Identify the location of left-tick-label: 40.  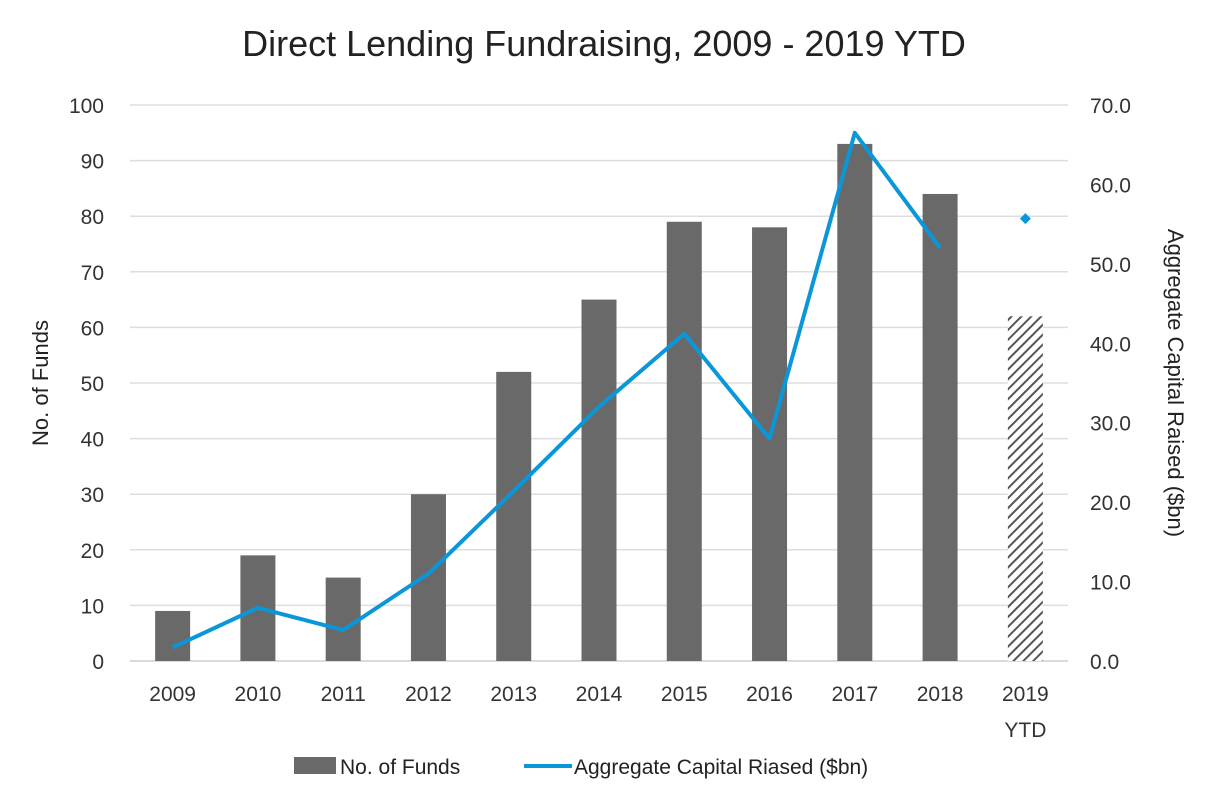
(92, 440).